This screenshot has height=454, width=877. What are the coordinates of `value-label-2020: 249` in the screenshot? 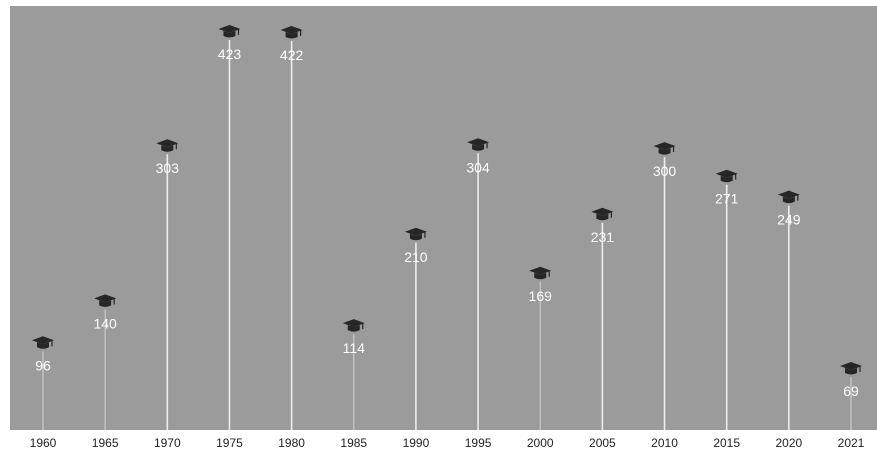 It's located at (789, 220).